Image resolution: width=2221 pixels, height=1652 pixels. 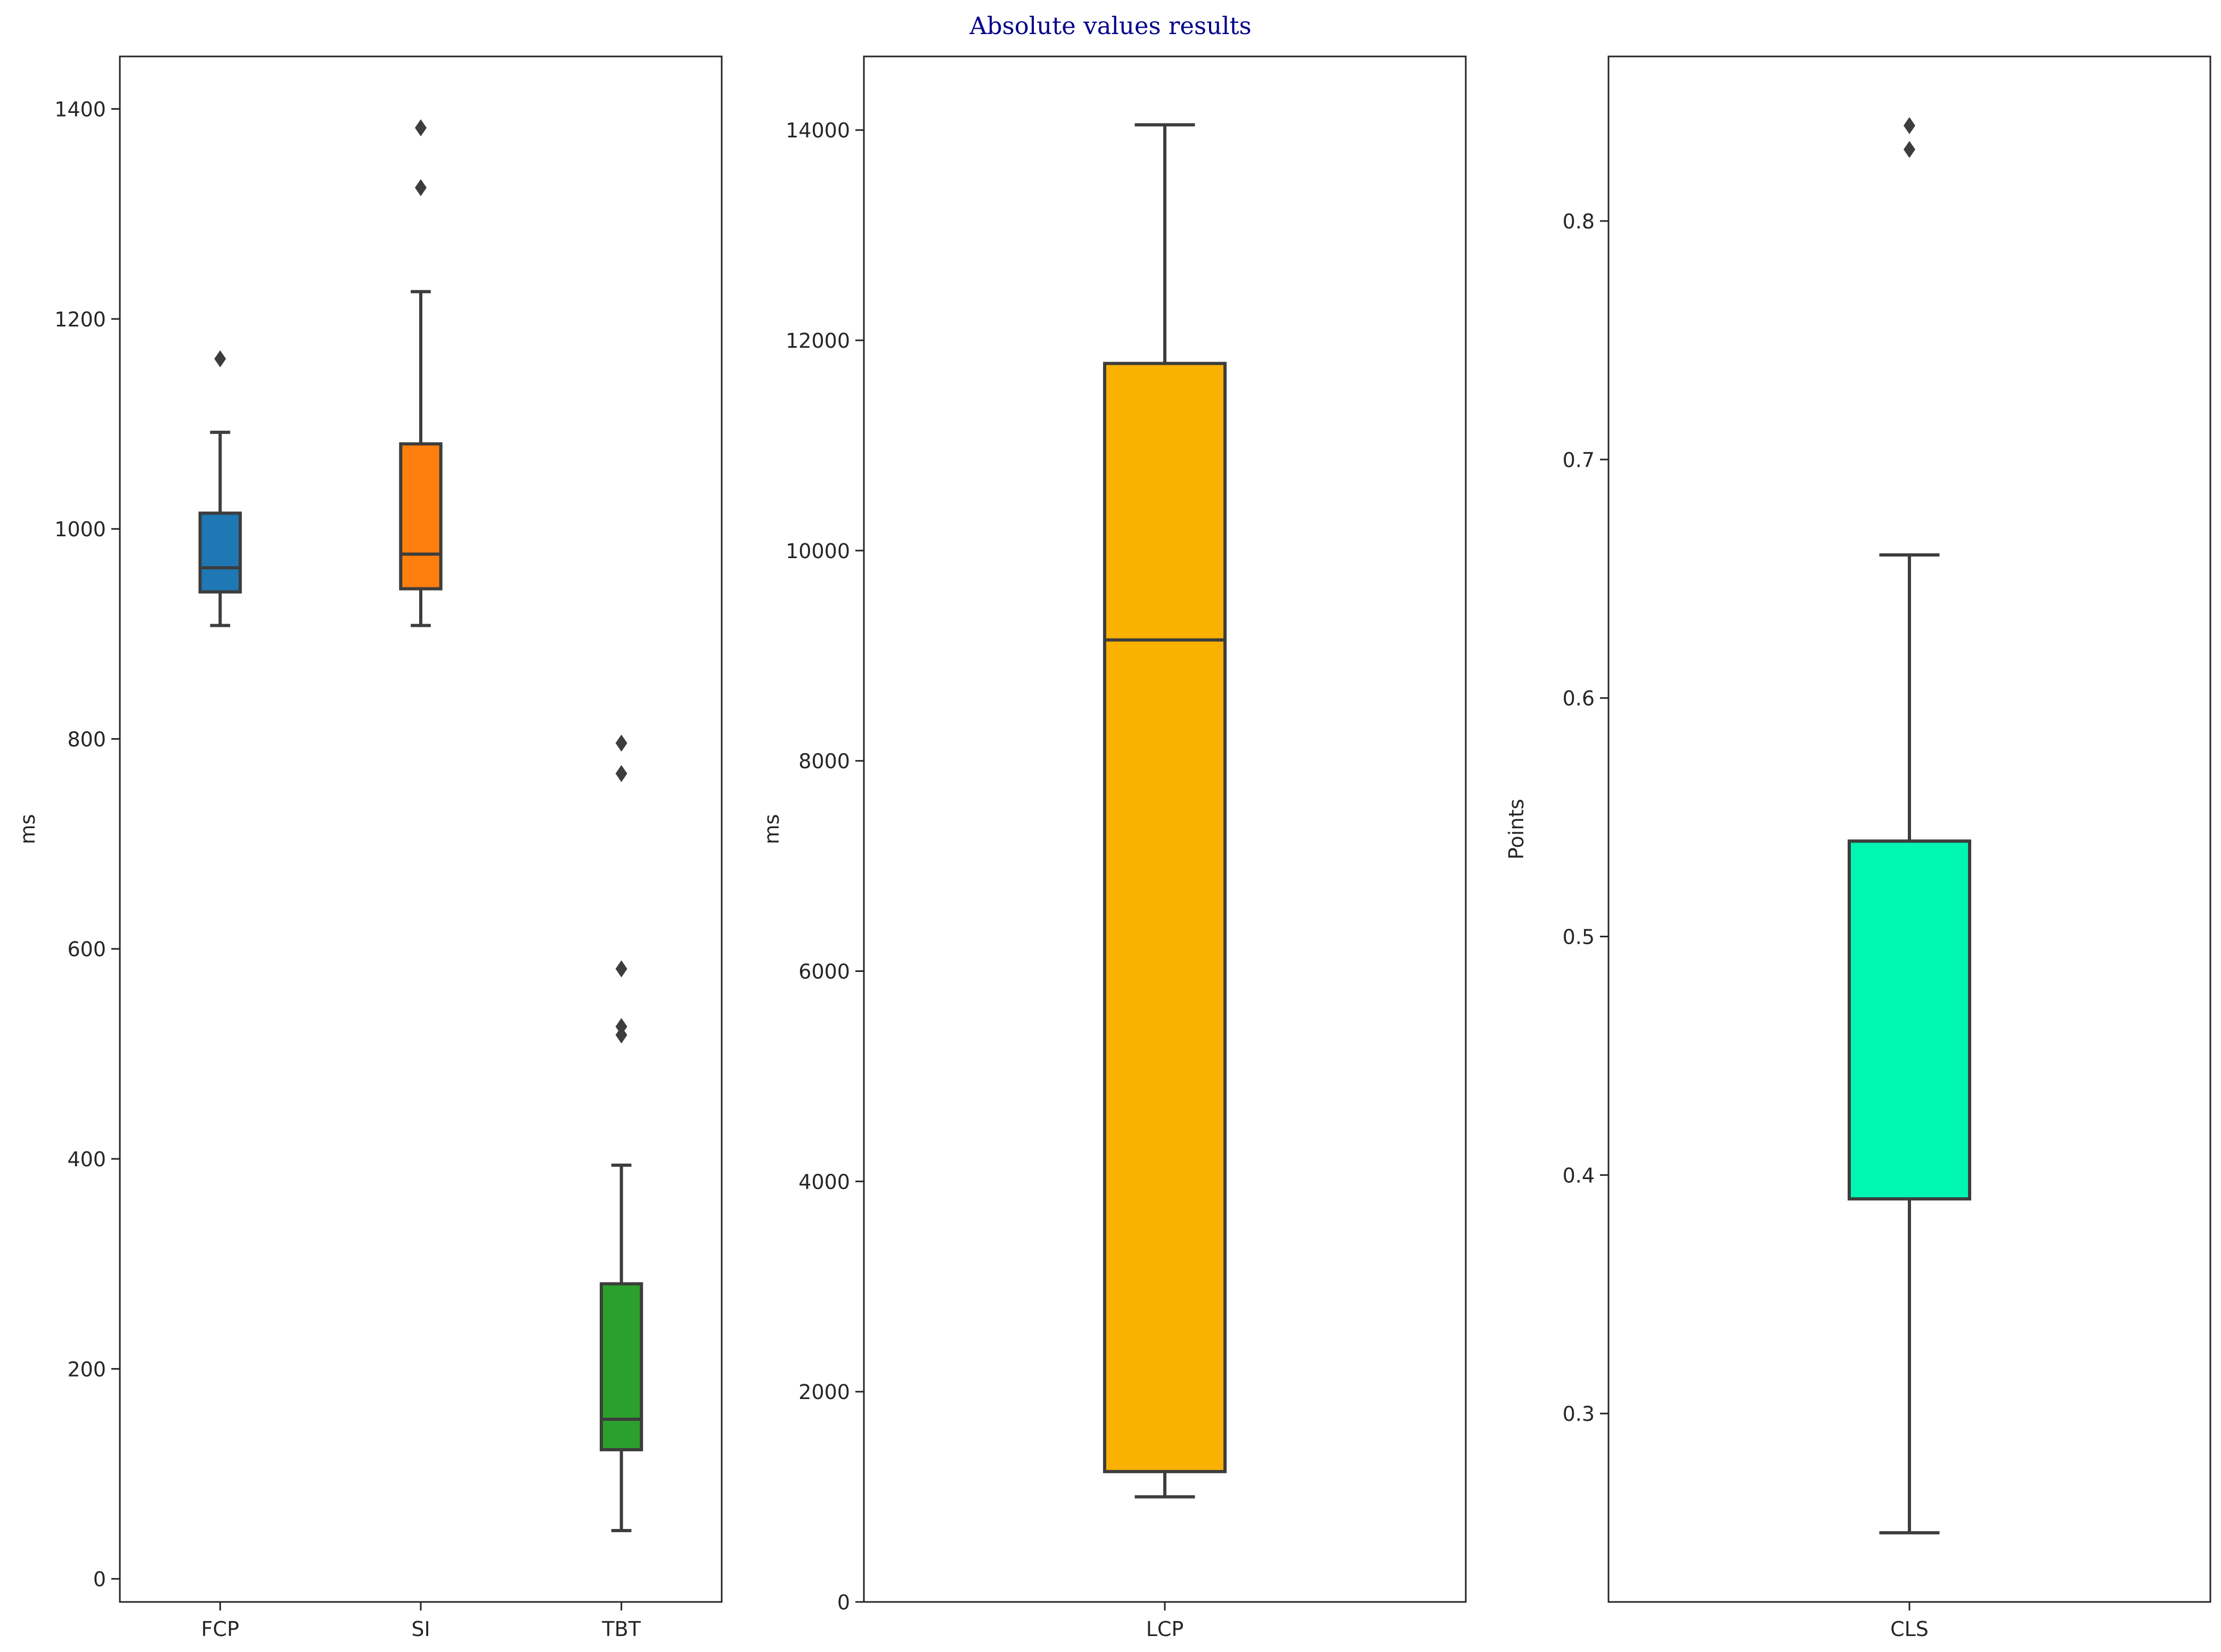 What do you see at coordinates (1579, 460) in the screenshot?
I see `y-tick-label: 0.7` at bounding box center [1579, 460].